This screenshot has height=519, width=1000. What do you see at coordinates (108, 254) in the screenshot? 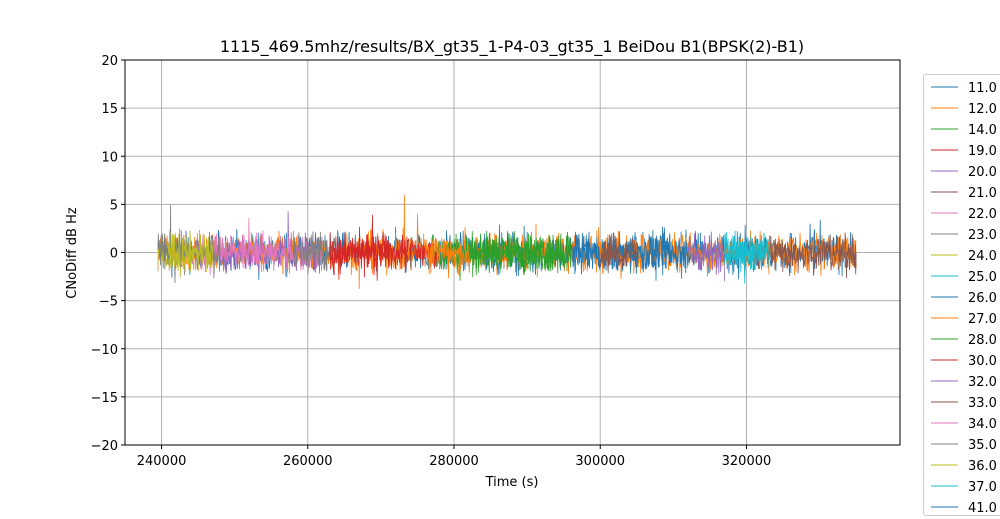
I see `y-axis: −20 −15 −10 −5 0 5 10 15 20` at bounding box center [108, 254].